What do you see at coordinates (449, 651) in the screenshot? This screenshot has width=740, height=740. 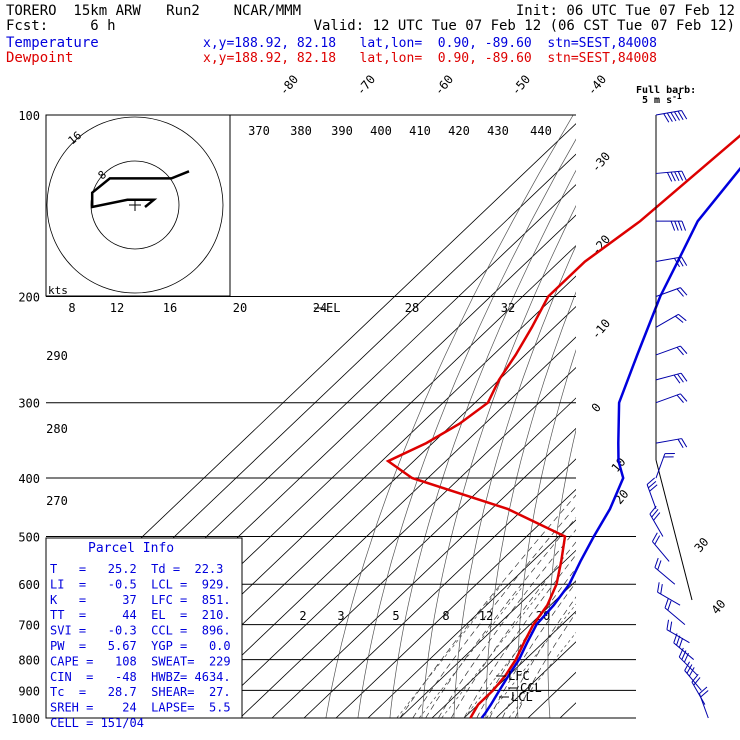 I see `mixing-ratio-line` at bounding box center [449, 651].